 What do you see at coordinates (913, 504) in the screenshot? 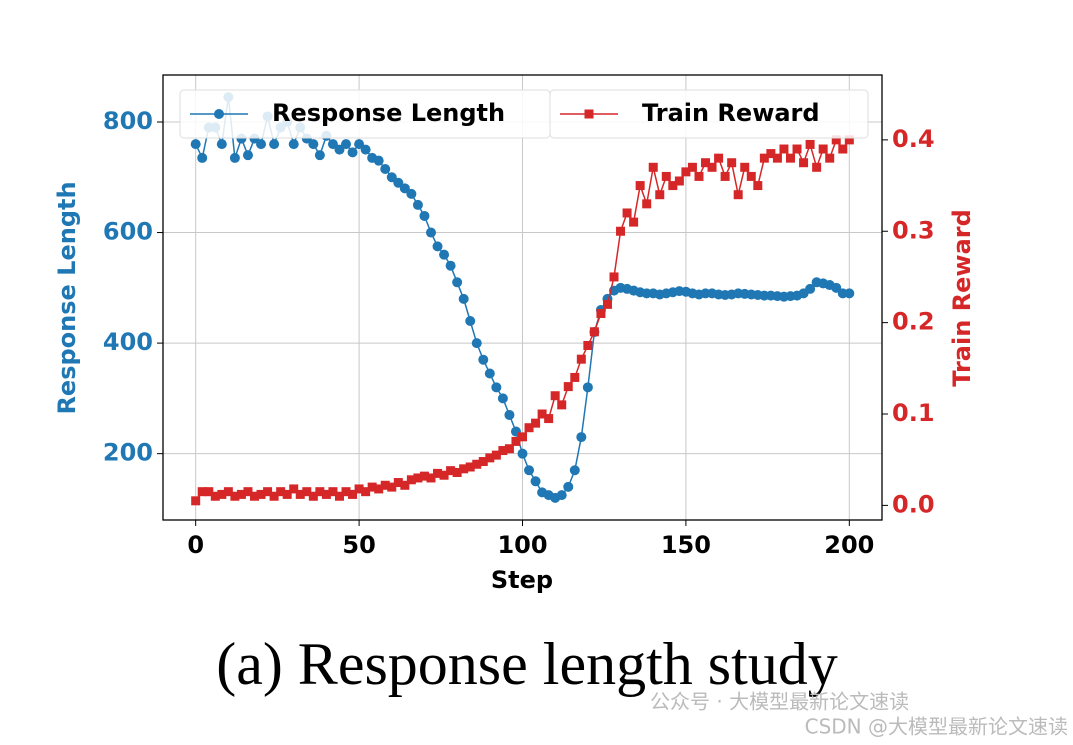
I see `y2-tick-label: 0.0` at bounding box center [913, 504].